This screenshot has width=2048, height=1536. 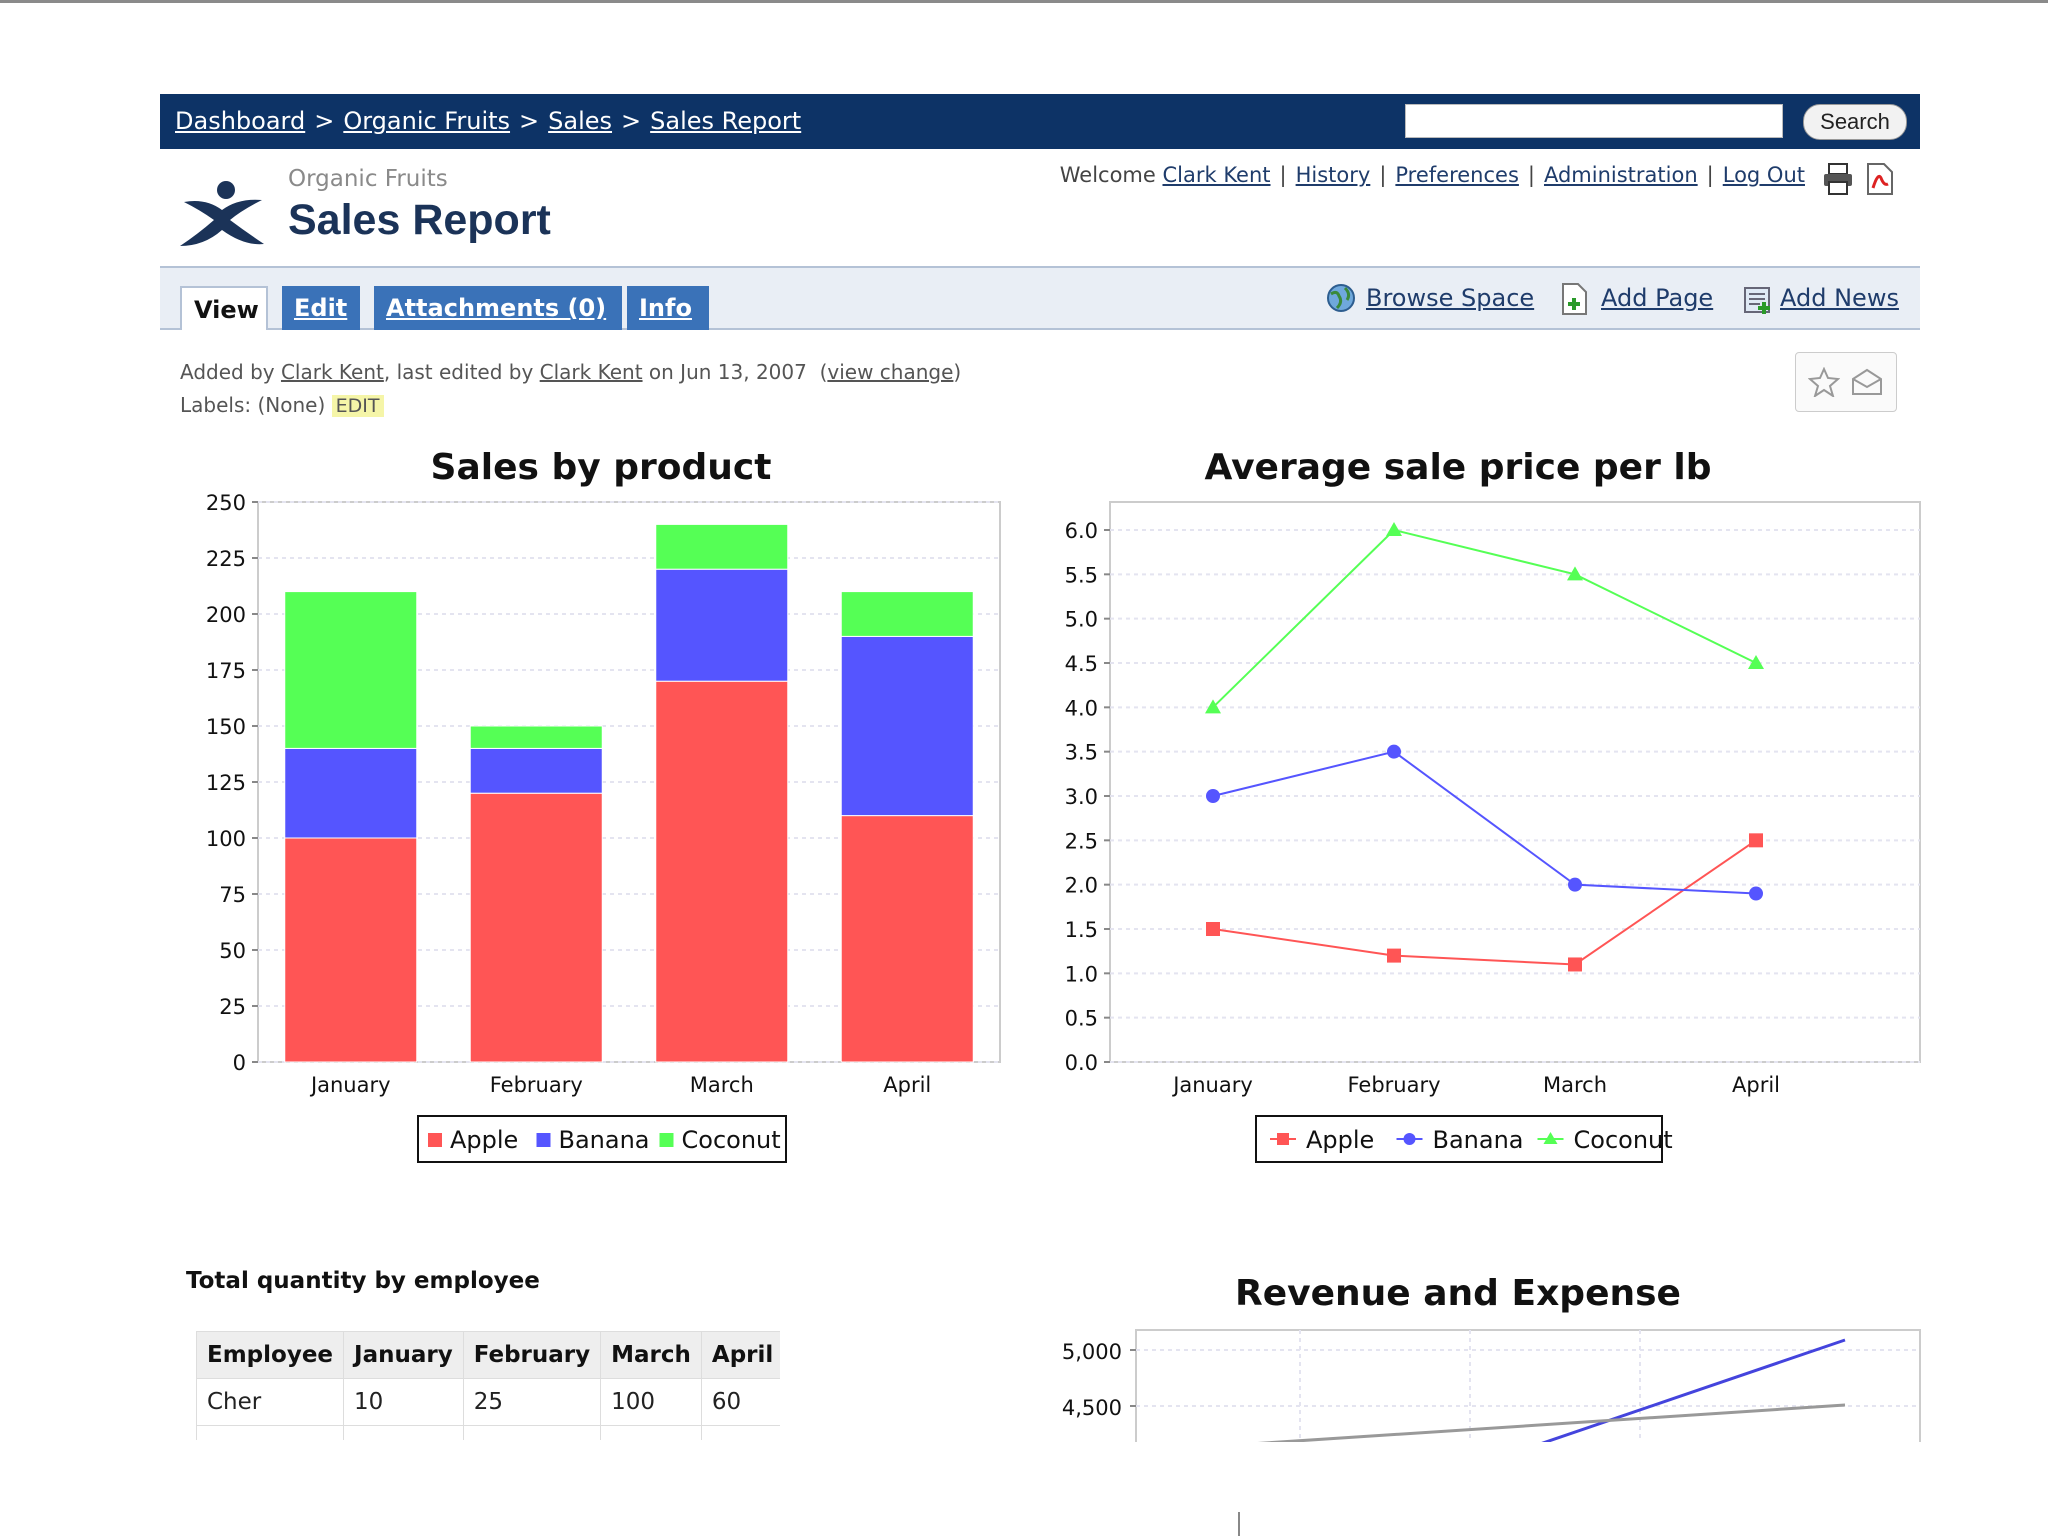 I want to click on series-line-banana, so click(x=1484, y=822).